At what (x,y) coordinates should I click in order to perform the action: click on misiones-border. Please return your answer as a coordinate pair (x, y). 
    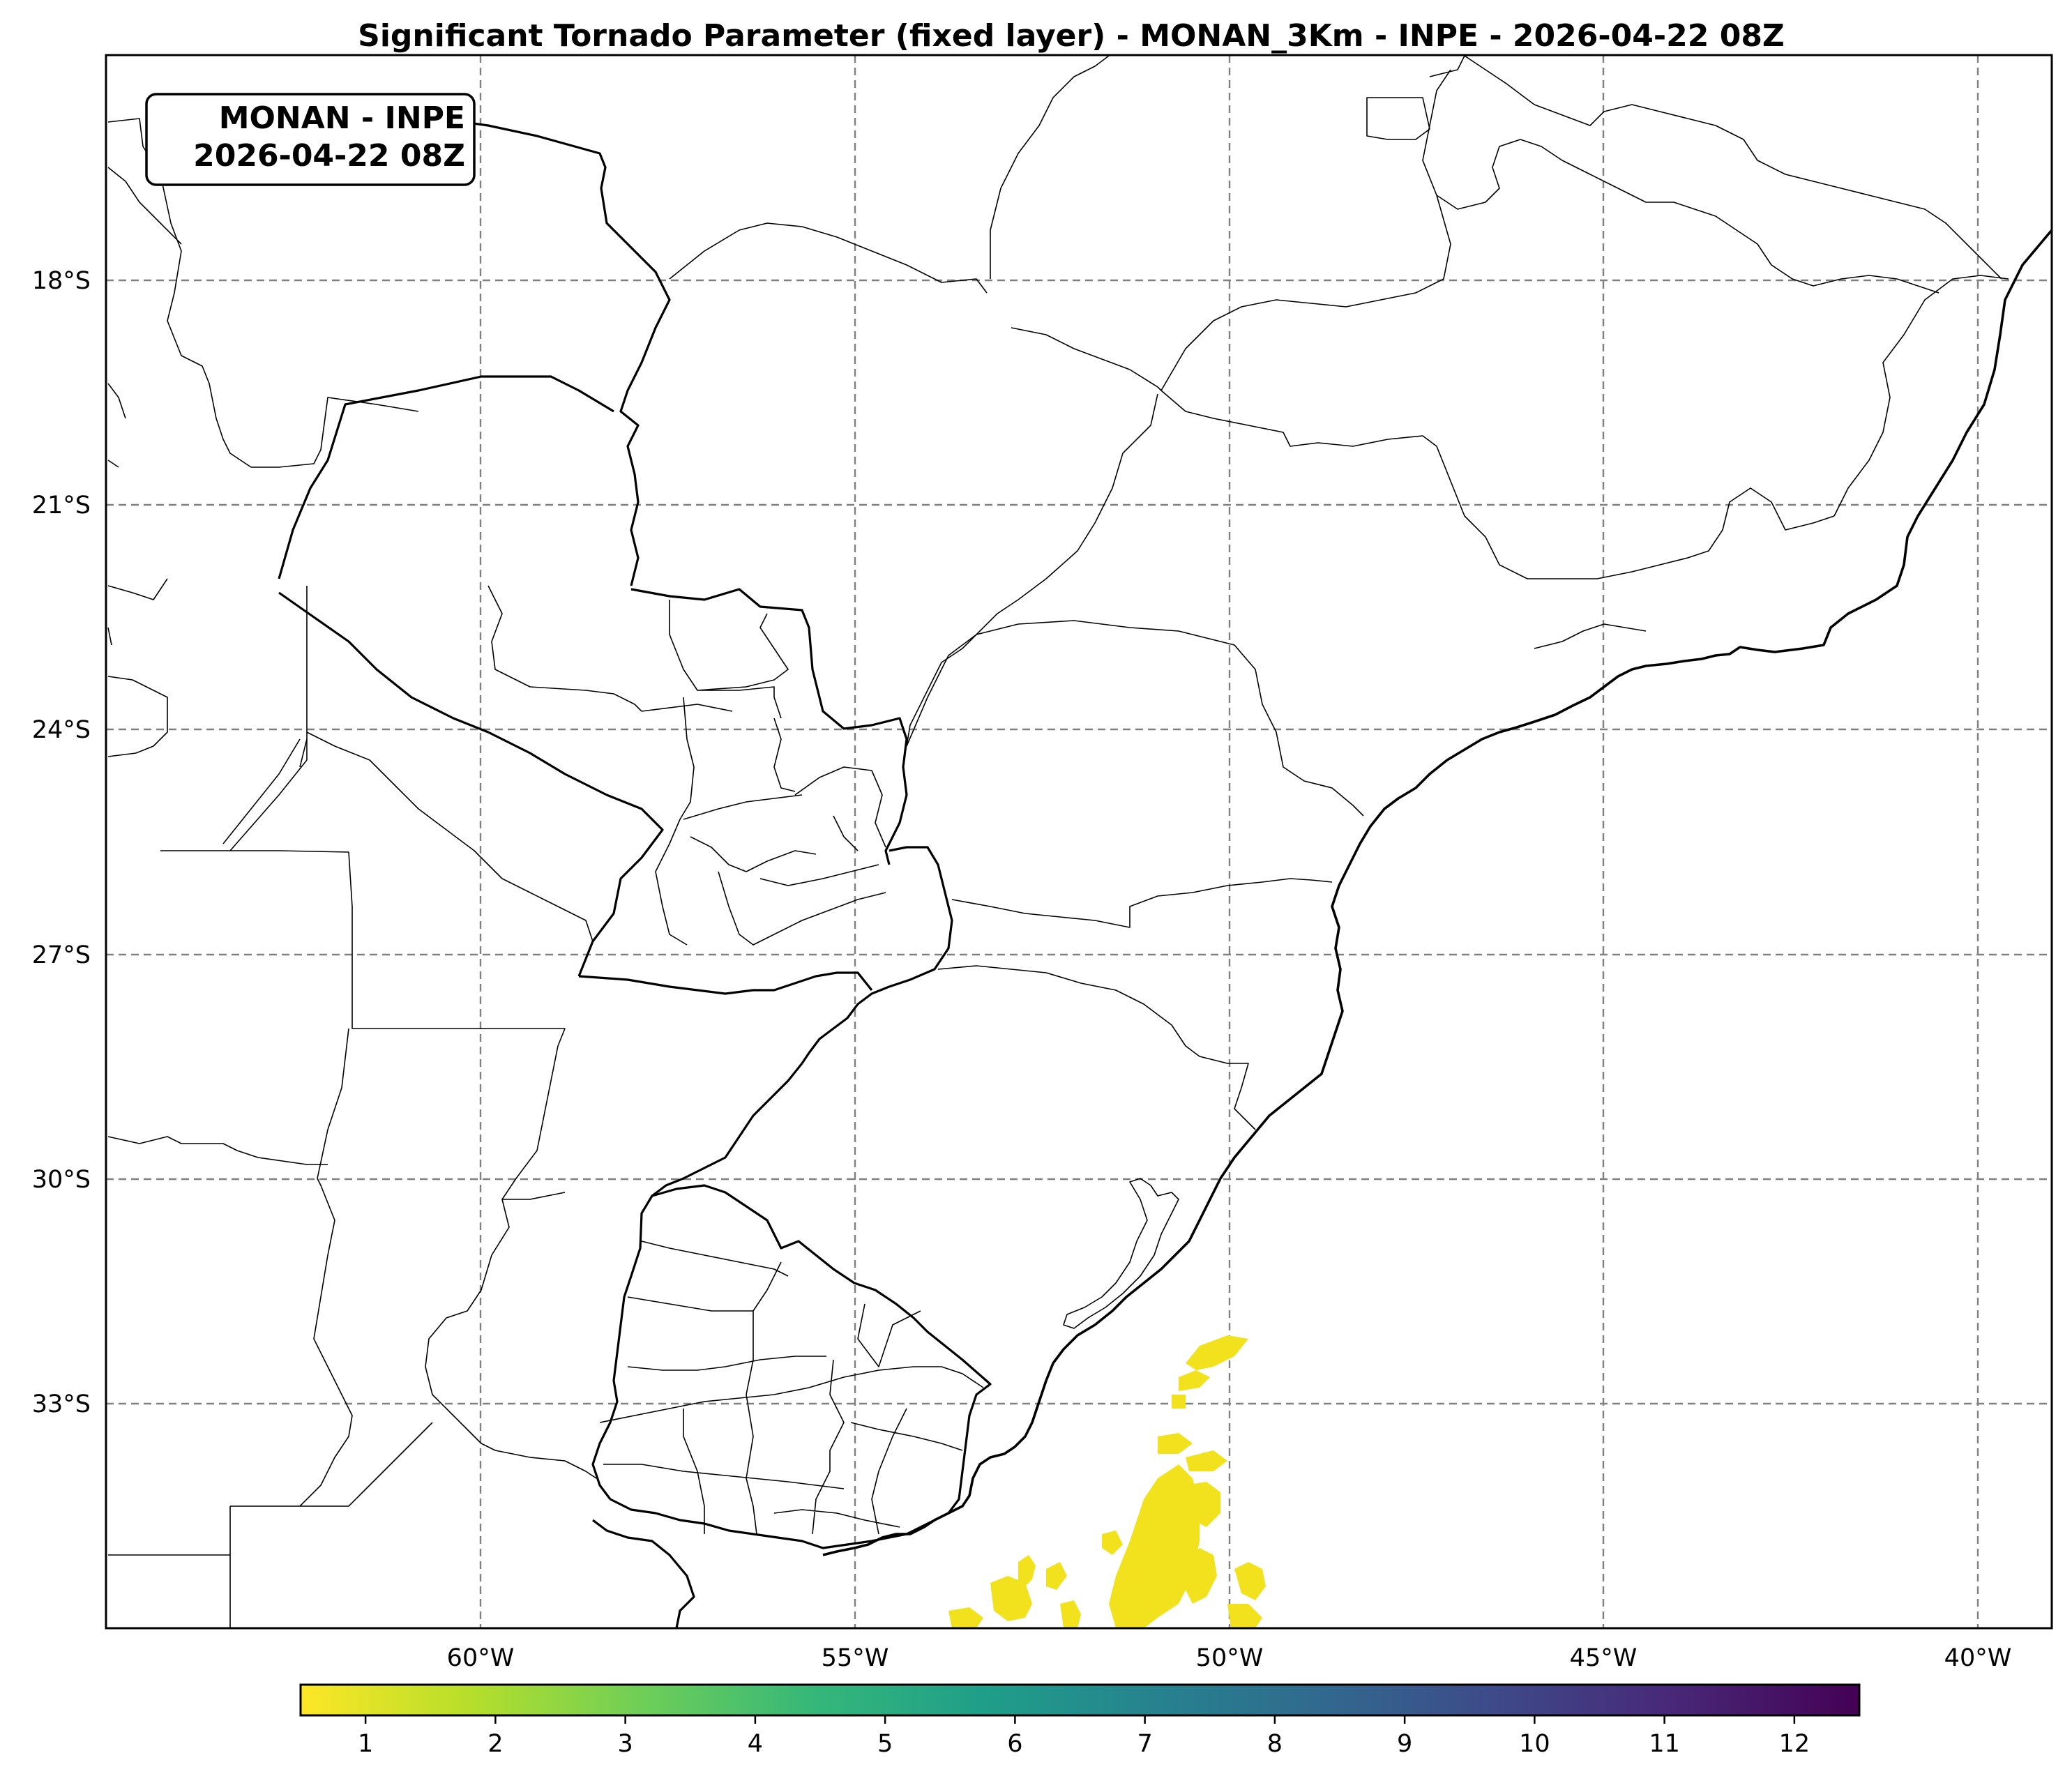
    Looking at the image, I should click on (877, 955).